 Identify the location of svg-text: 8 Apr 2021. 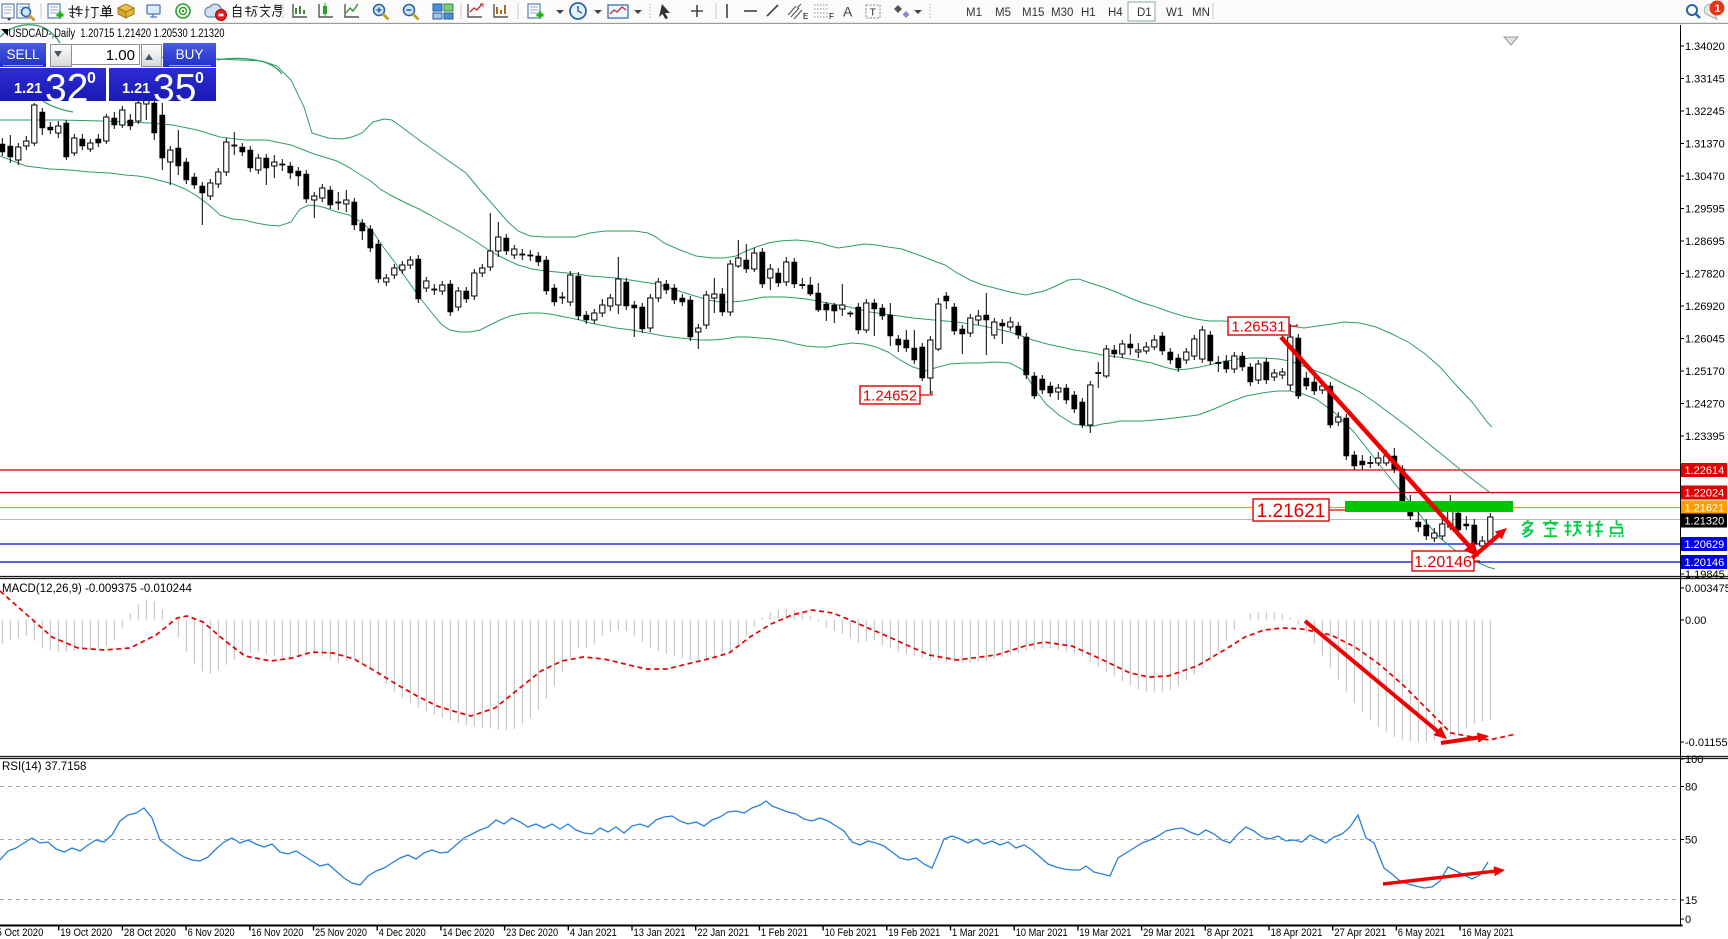
(1230, 933).